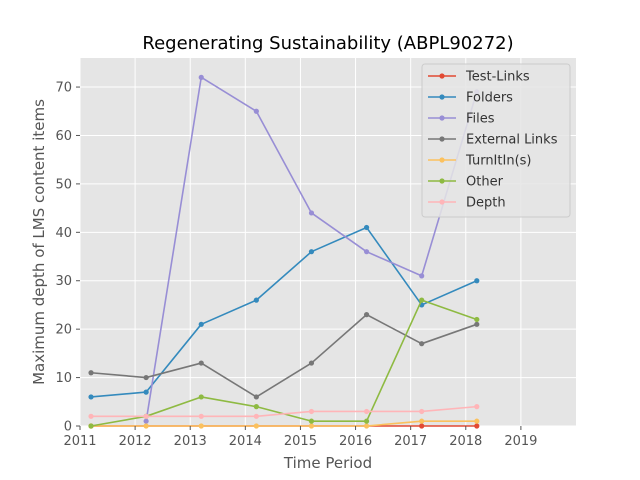 Image resolution: width=640 pixels, height=480 pixels. I want to click on legend-label: Test-Links, so click(497, 77).